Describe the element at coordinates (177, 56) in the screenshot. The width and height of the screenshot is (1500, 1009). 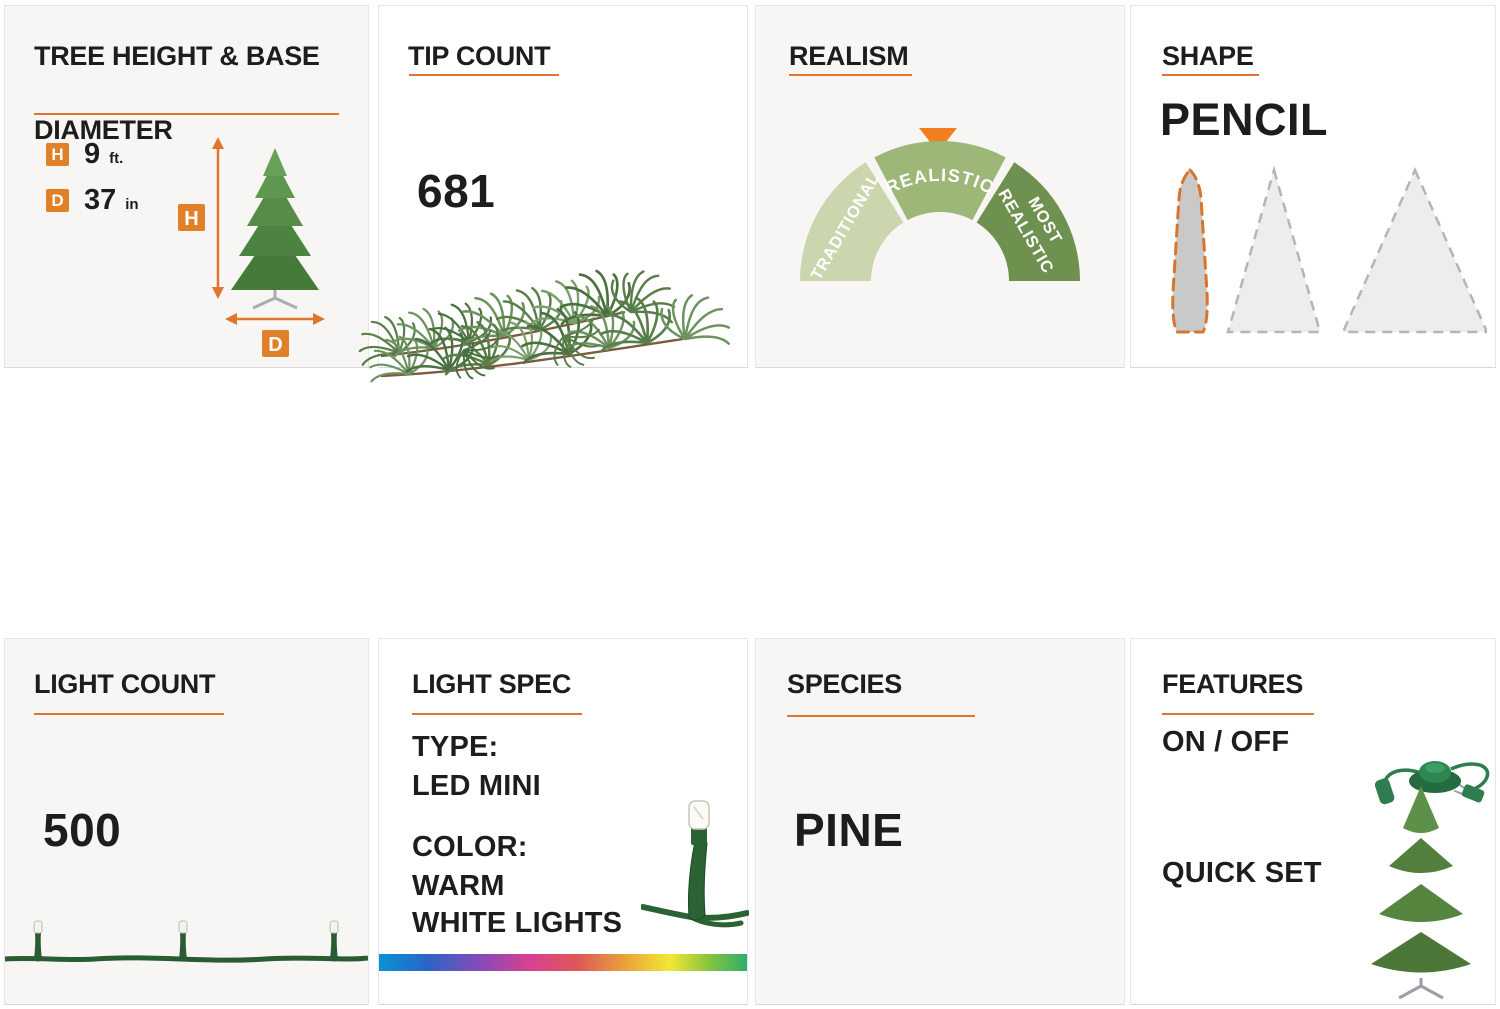
I see `title-line-1: TREE HEIGHT & BASE` at that location.